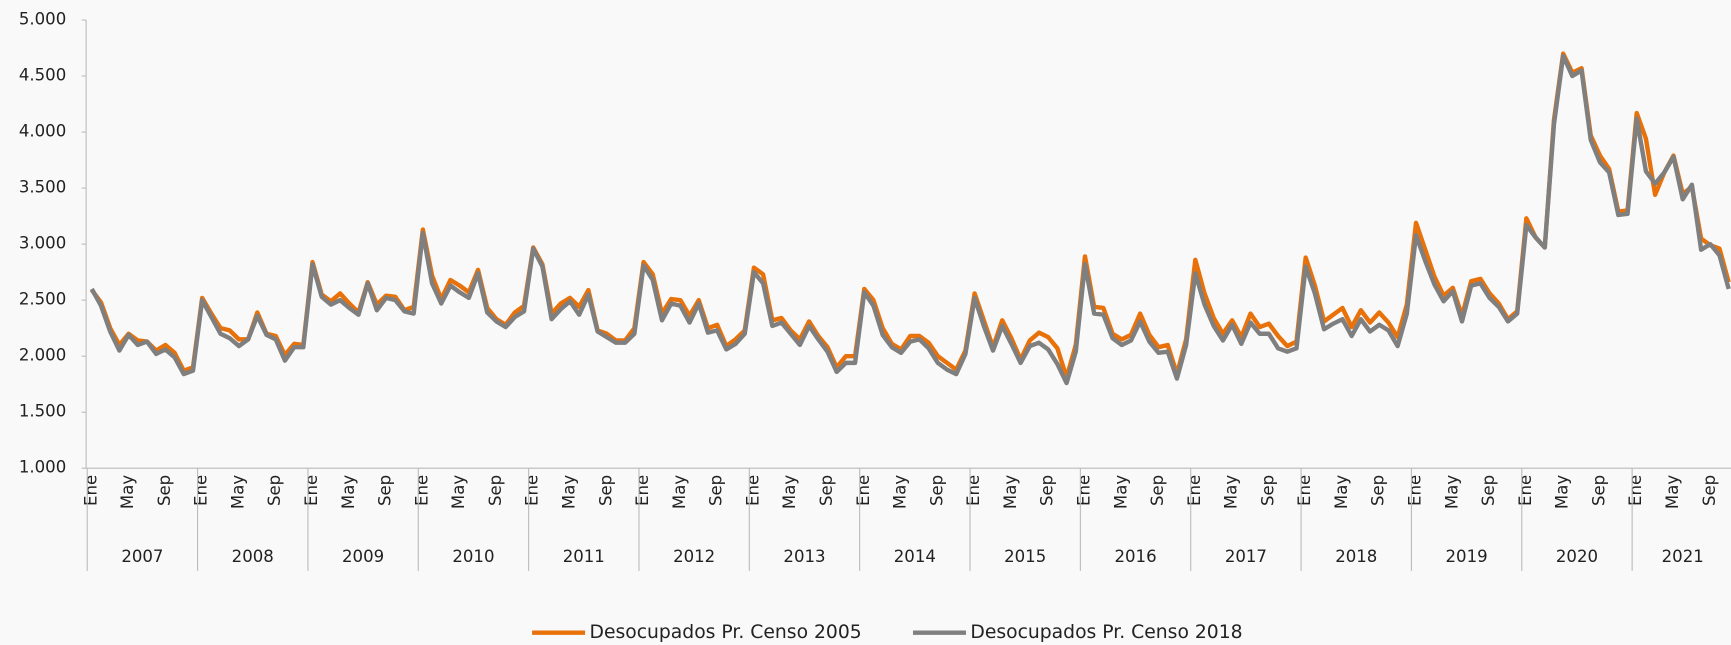  Describe the element at coordinates (42, 411) in the screenshot. I see `y-tick-label: 1.500` at that location.